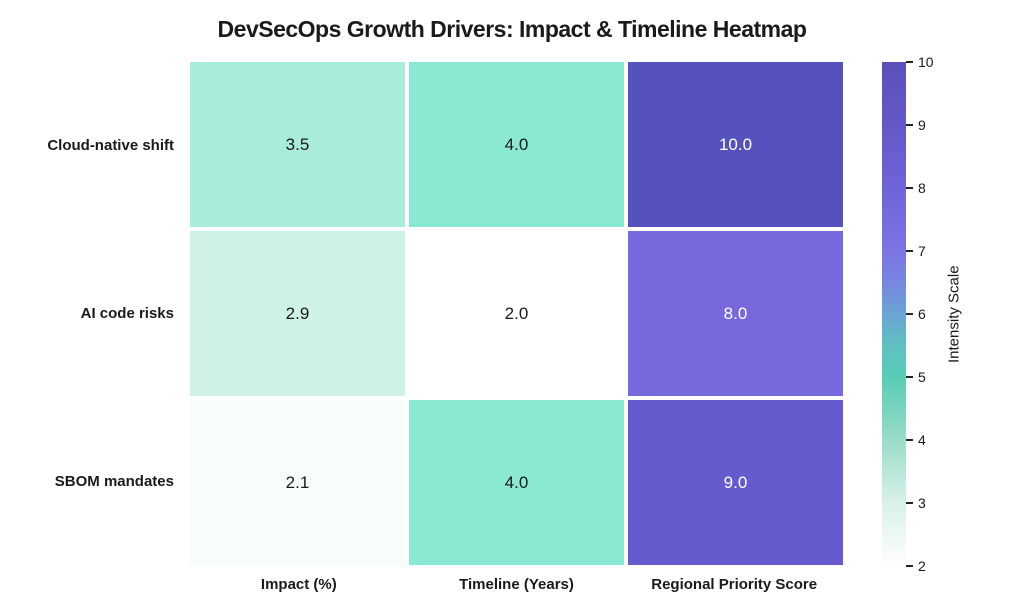 The image size is (1024, 614). I want to click on colorbar-tick-10: 10, so click(920, 62).